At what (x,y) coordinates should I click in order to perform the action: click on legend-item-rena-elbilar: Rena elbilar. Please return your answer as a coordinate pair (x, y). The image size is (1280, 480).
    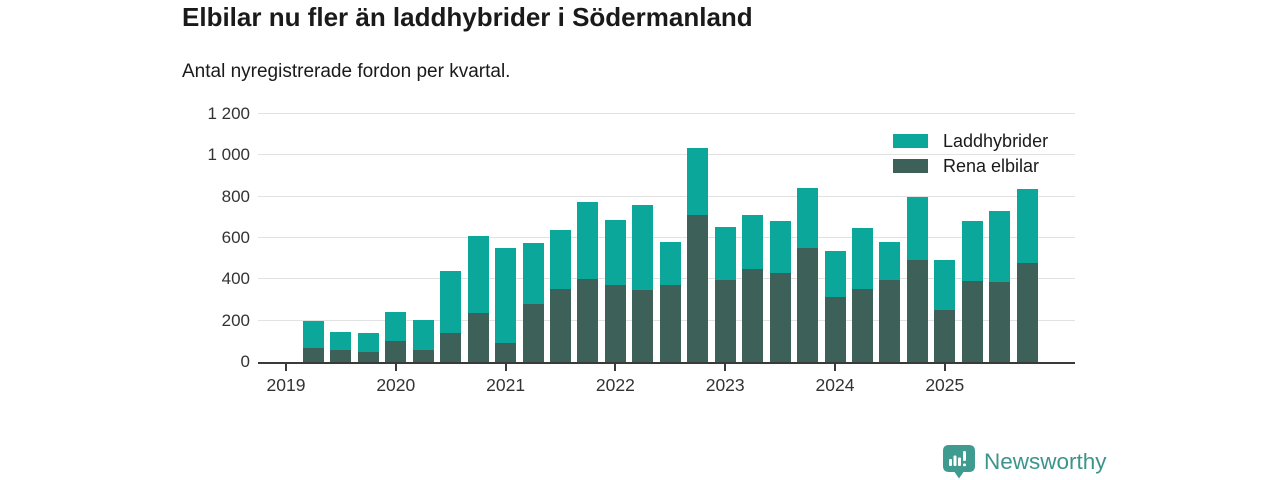
    Looking at the image, I should click on (970, 165).